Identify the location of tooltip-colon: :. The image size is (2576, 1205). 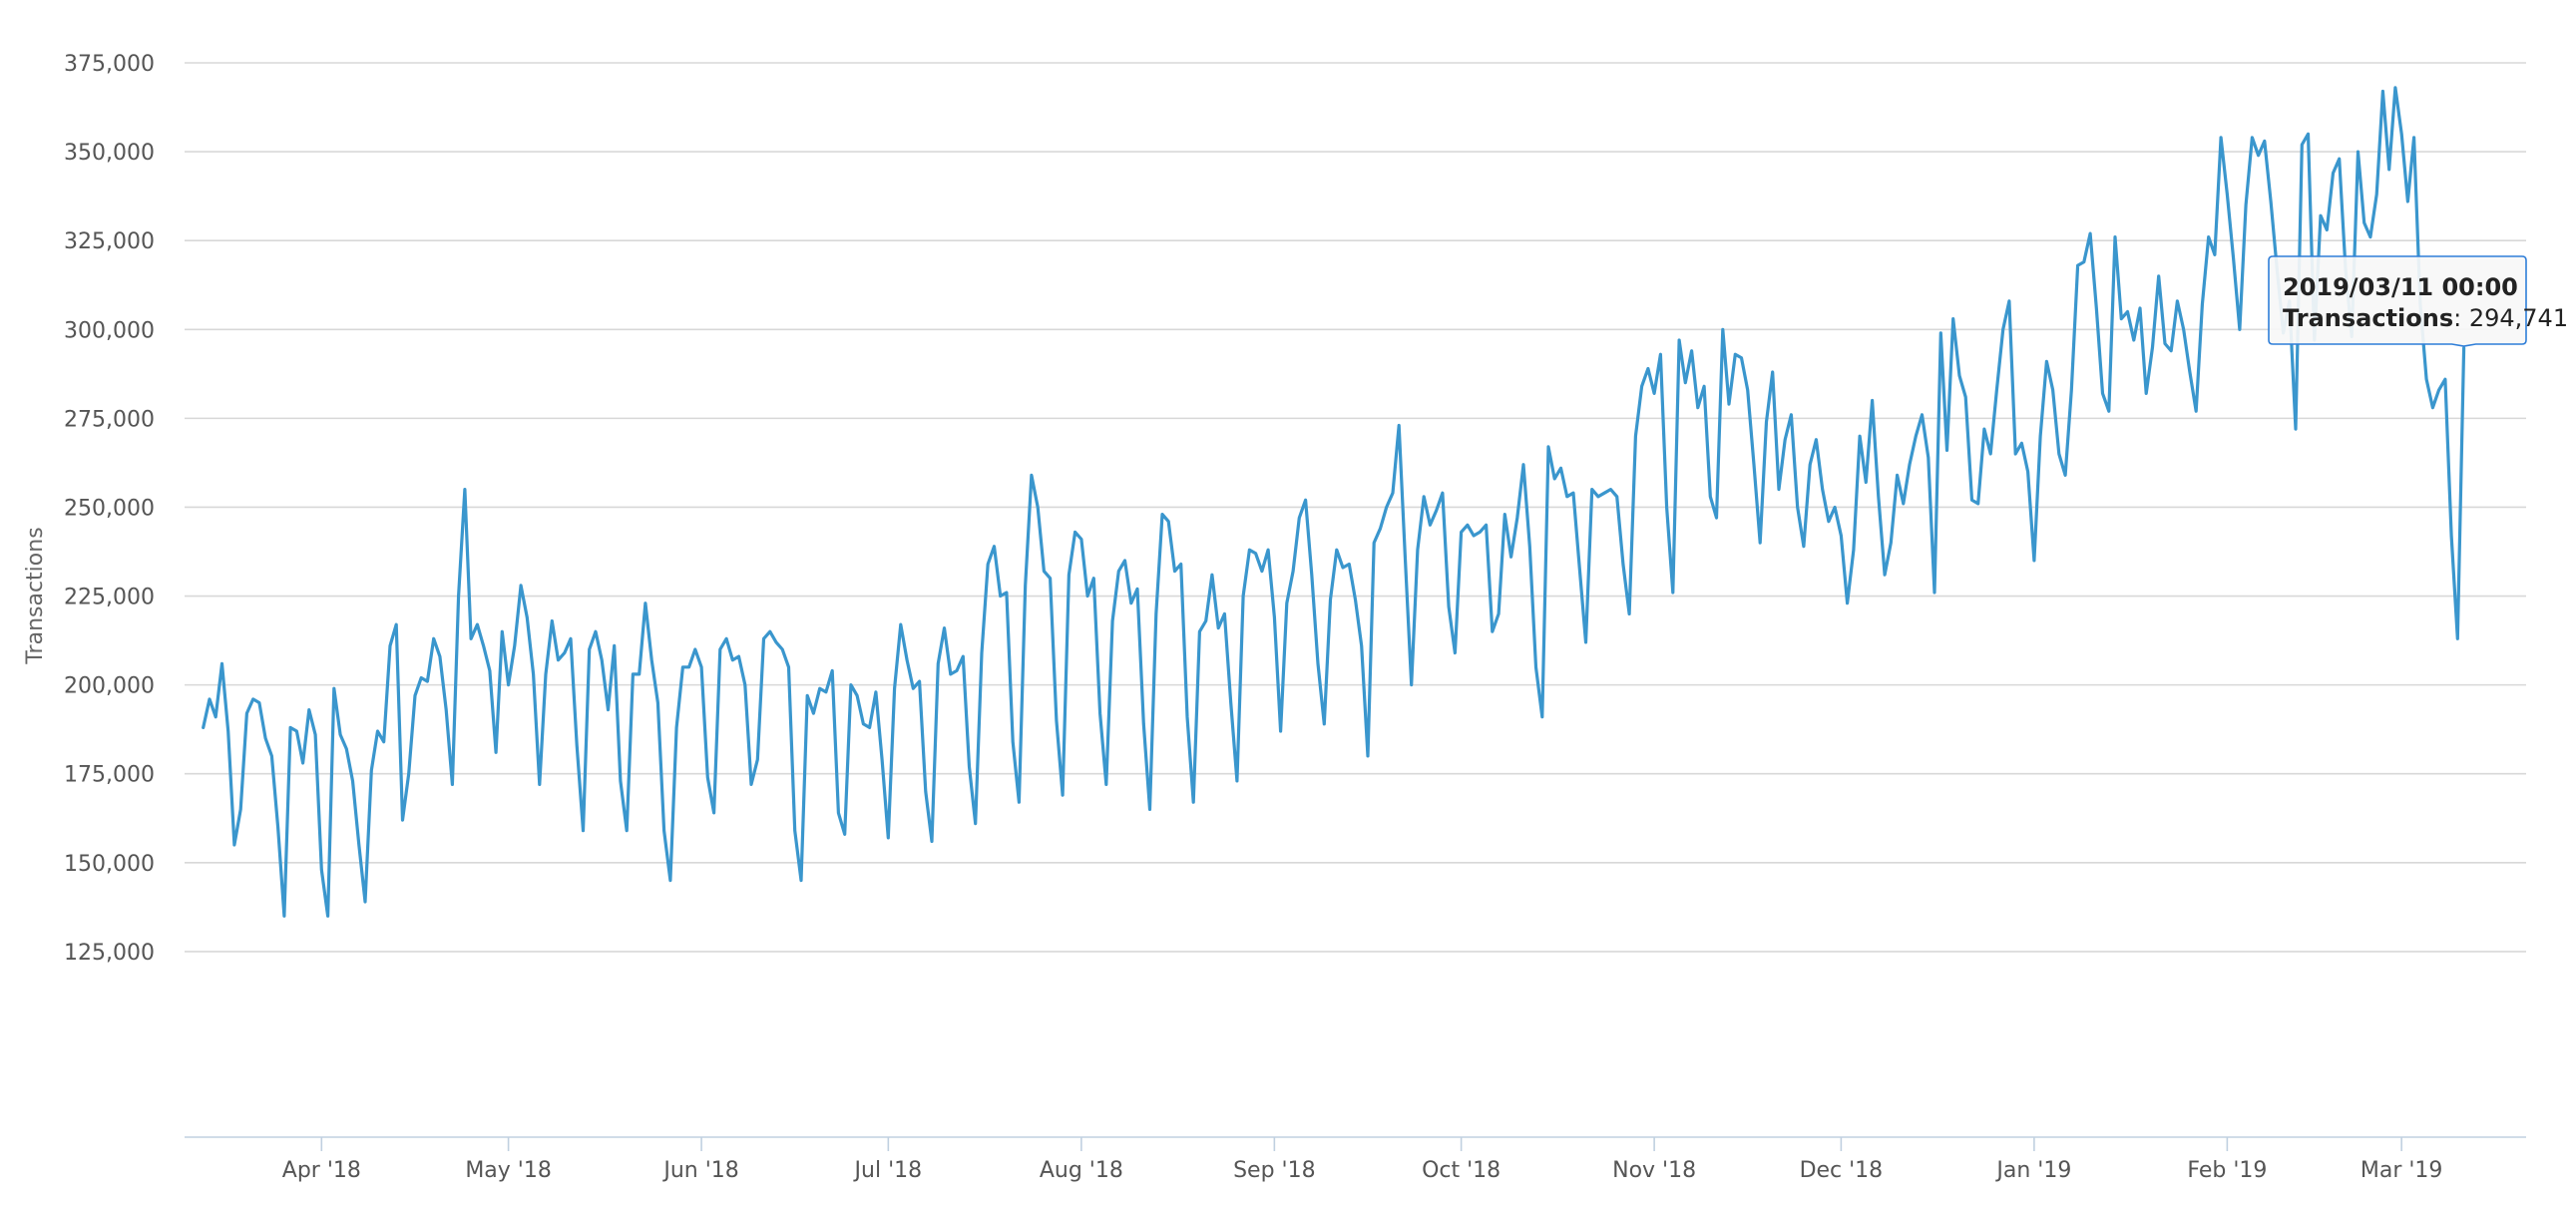
(2461, 318).